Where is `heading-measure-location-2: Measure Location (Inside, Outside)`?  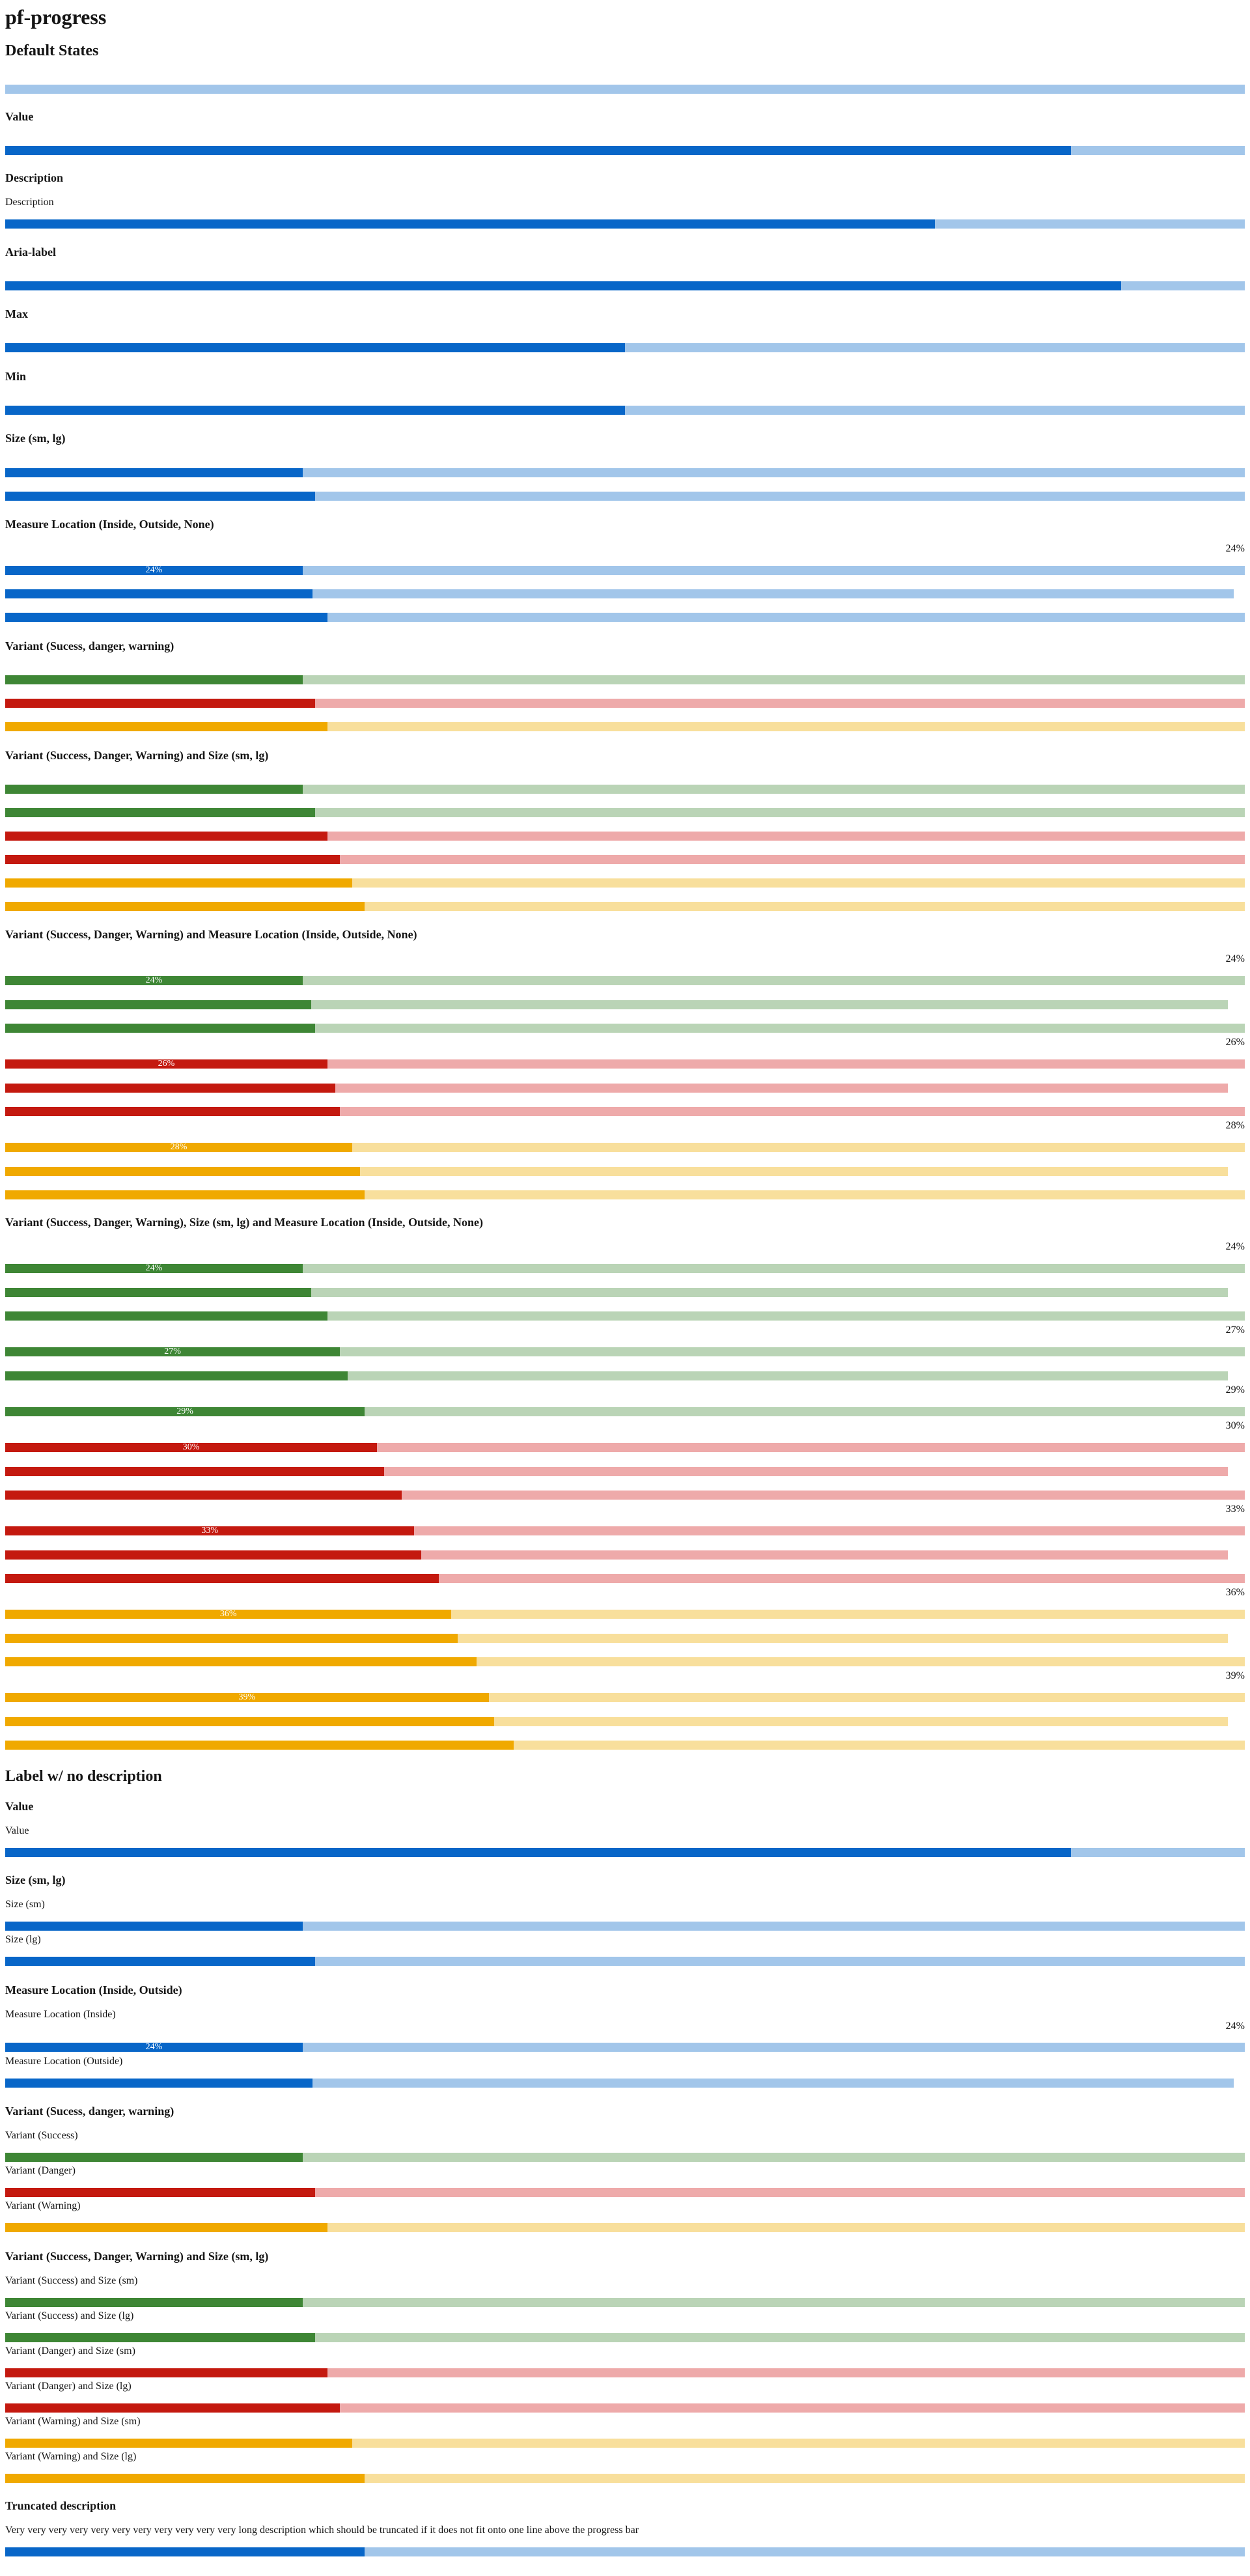
heading-measure-location-2: Measure Location (Inside, Outside) is located at coordinates (93, 1990).